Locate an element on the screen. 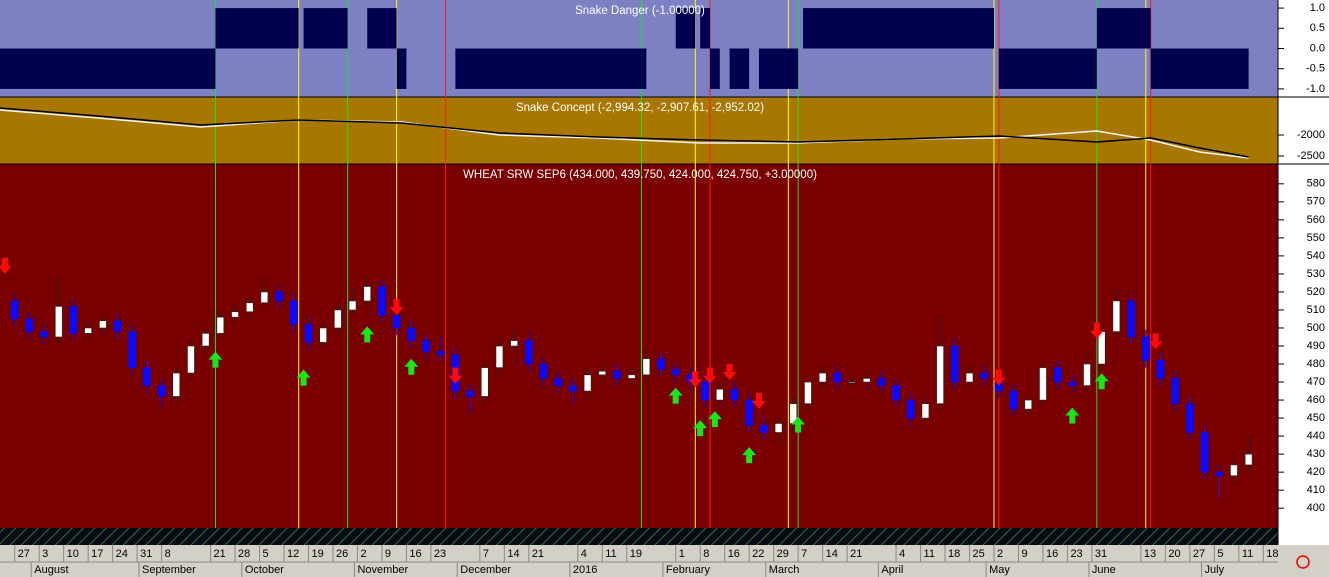 This screenshot has height=577, width=1329. concept-panel is located at coordinates (639, 130).